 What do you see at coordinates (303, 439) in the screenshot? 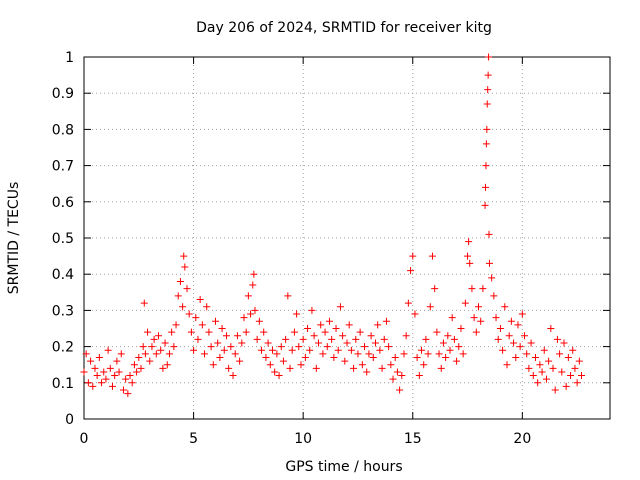
I see `x-tick-label: 10` at bounding box center [303, 439].